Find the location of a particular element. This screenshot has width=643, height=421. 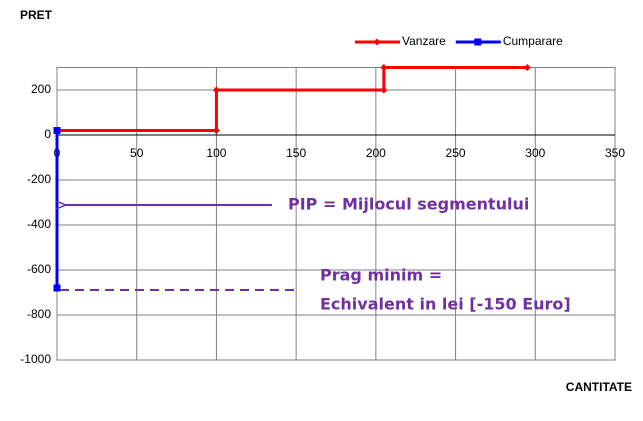

y-tick-label: 200 is located at coordinates (41, 89).